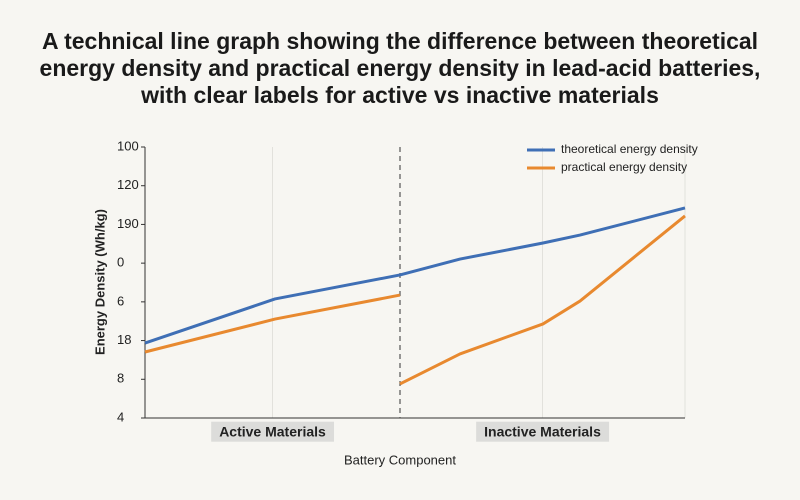  I want to click on y-tick-label: 18, so click(124, 339).